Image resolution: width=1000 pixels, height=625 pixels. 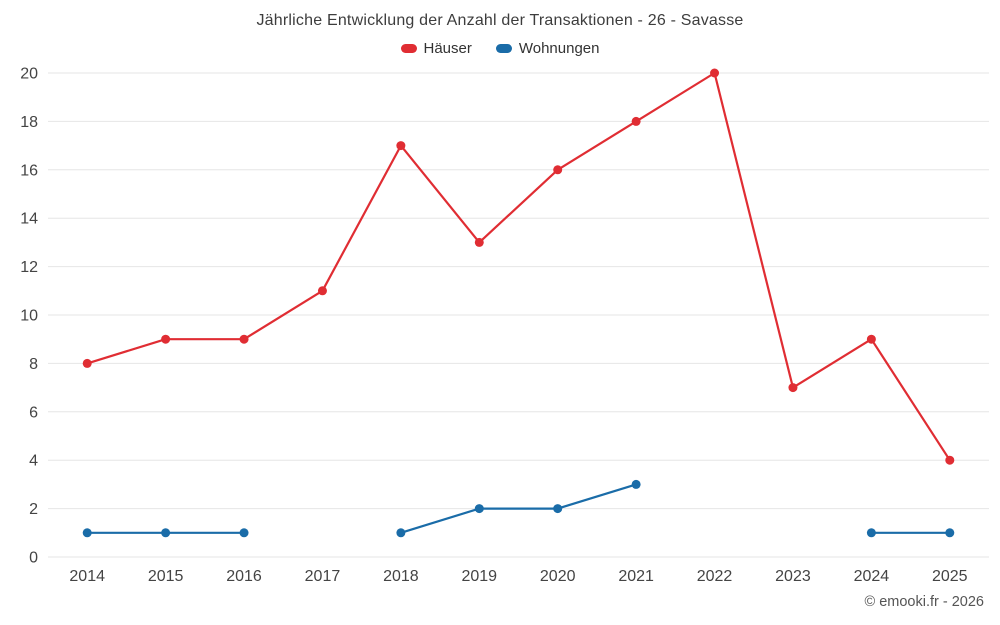 I want to click on x-tick-label: 2017, so click(x=323, y=576).